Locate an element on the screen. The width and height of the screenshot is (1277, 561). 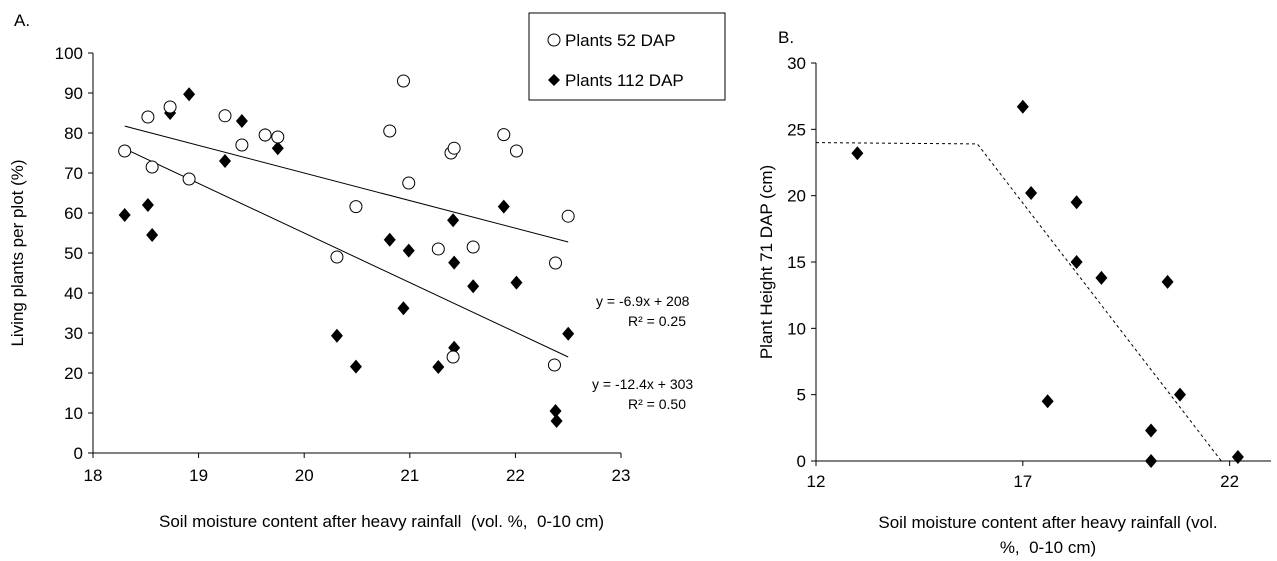
legend-open-circle-icon is located at coordinates (554, 40).